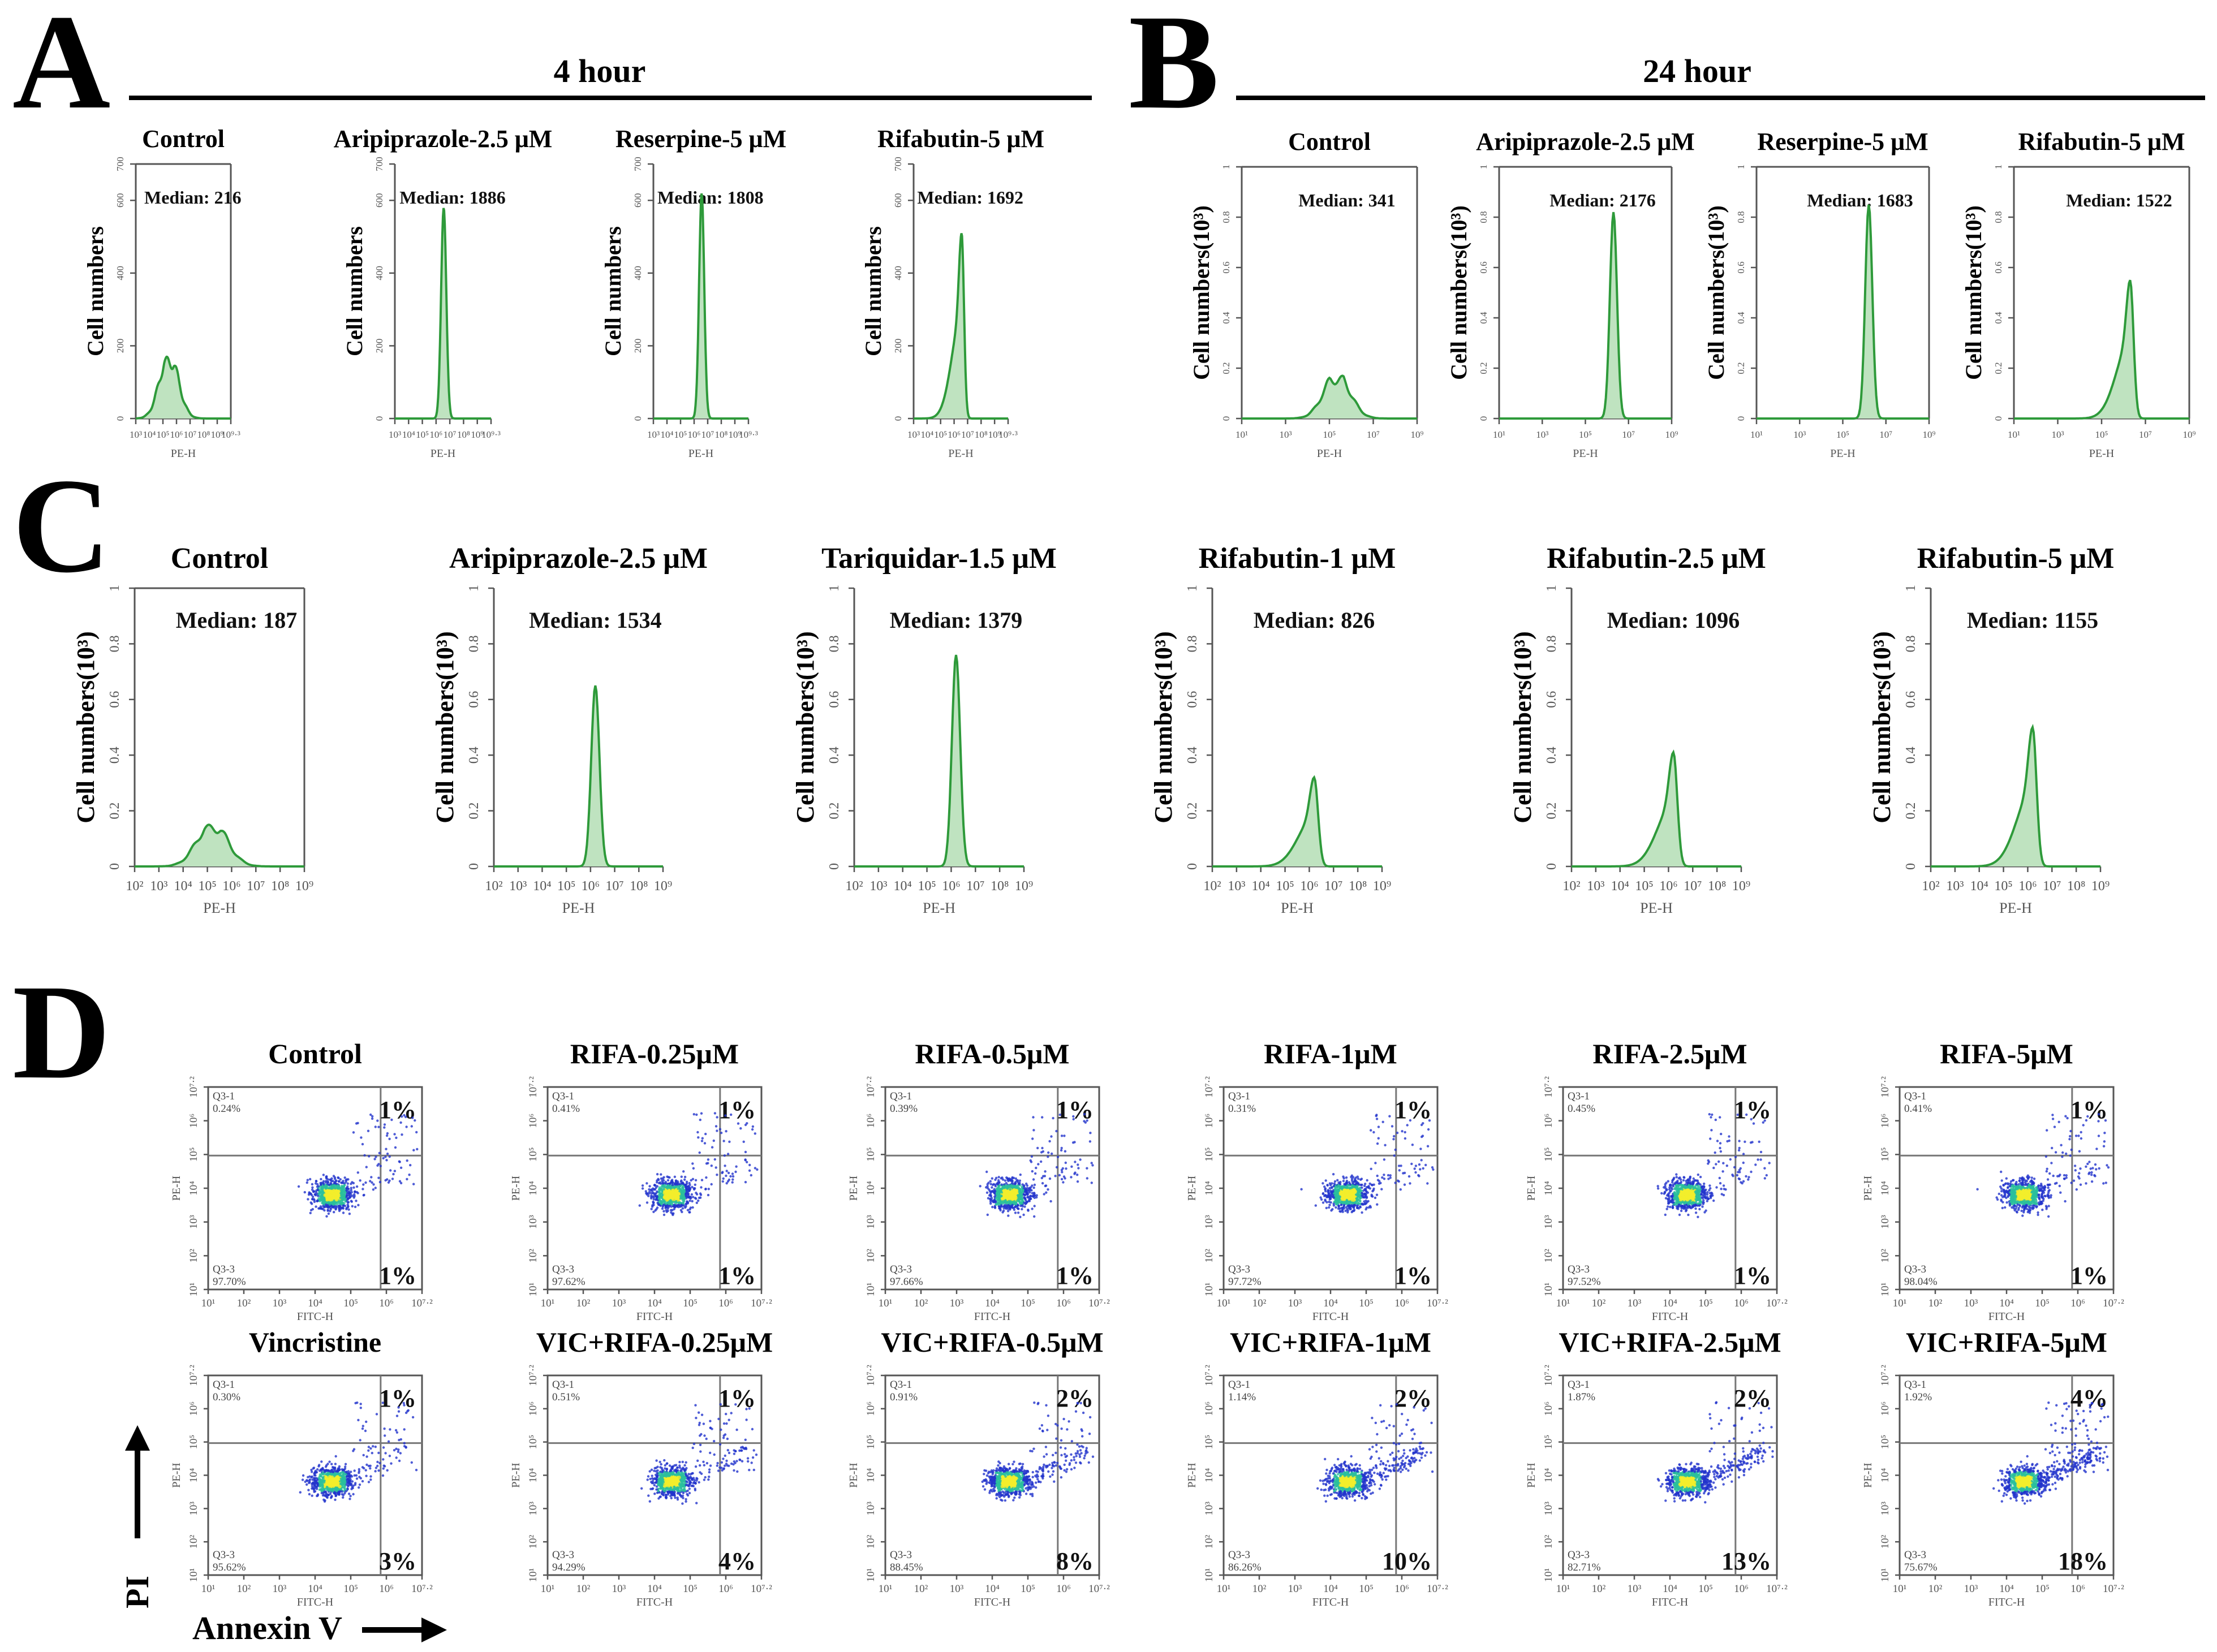  Describe the element at coordinates (871, 1189) in the screenshot. I see `y-tick-label: 10⁴` at that location.